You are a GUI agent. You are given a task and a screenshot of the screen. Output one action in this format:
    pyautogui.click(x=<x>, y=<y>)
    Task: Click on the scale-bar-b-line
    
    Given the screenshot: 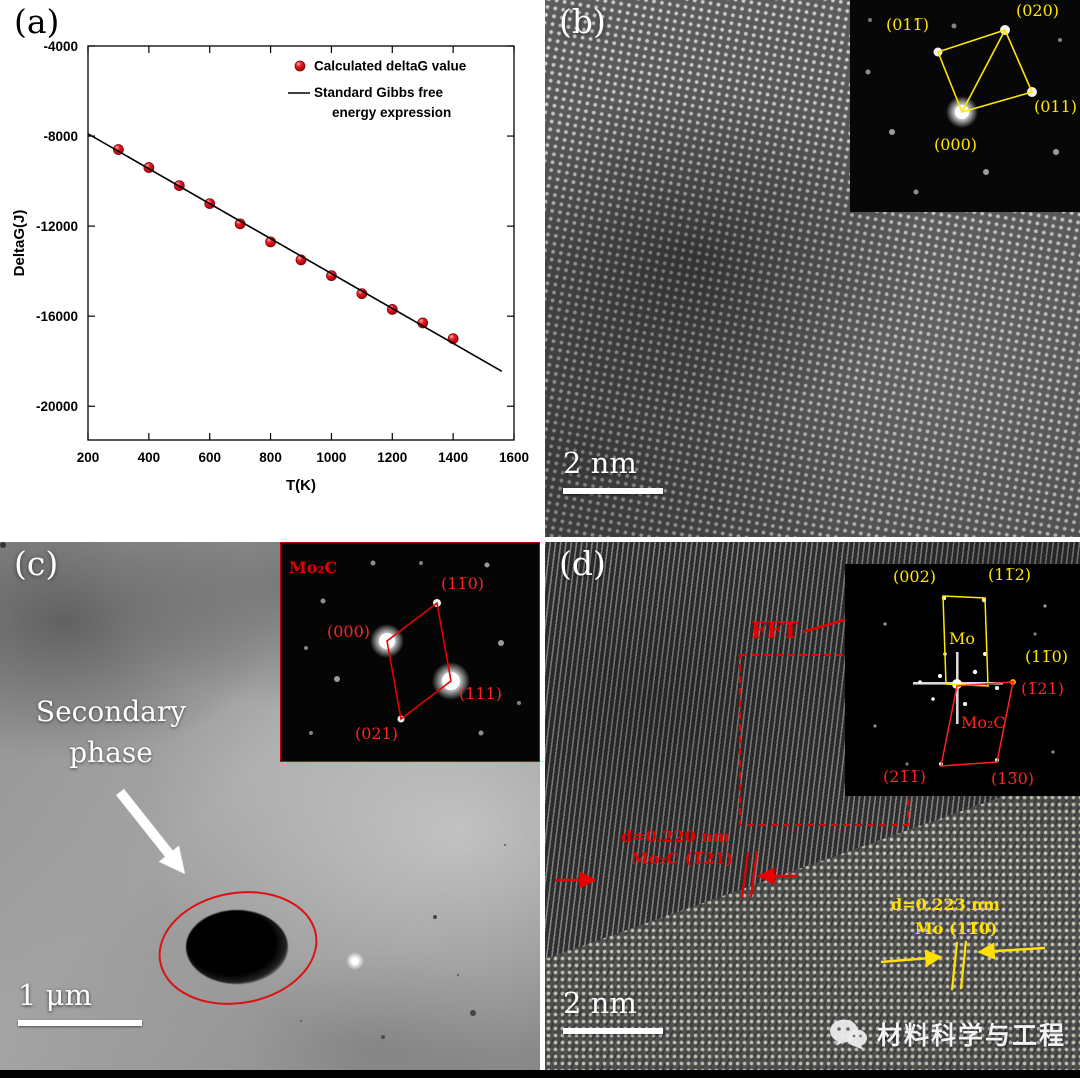 What is the action you would take?
    pyautogui.click(x=613, y=491)
    